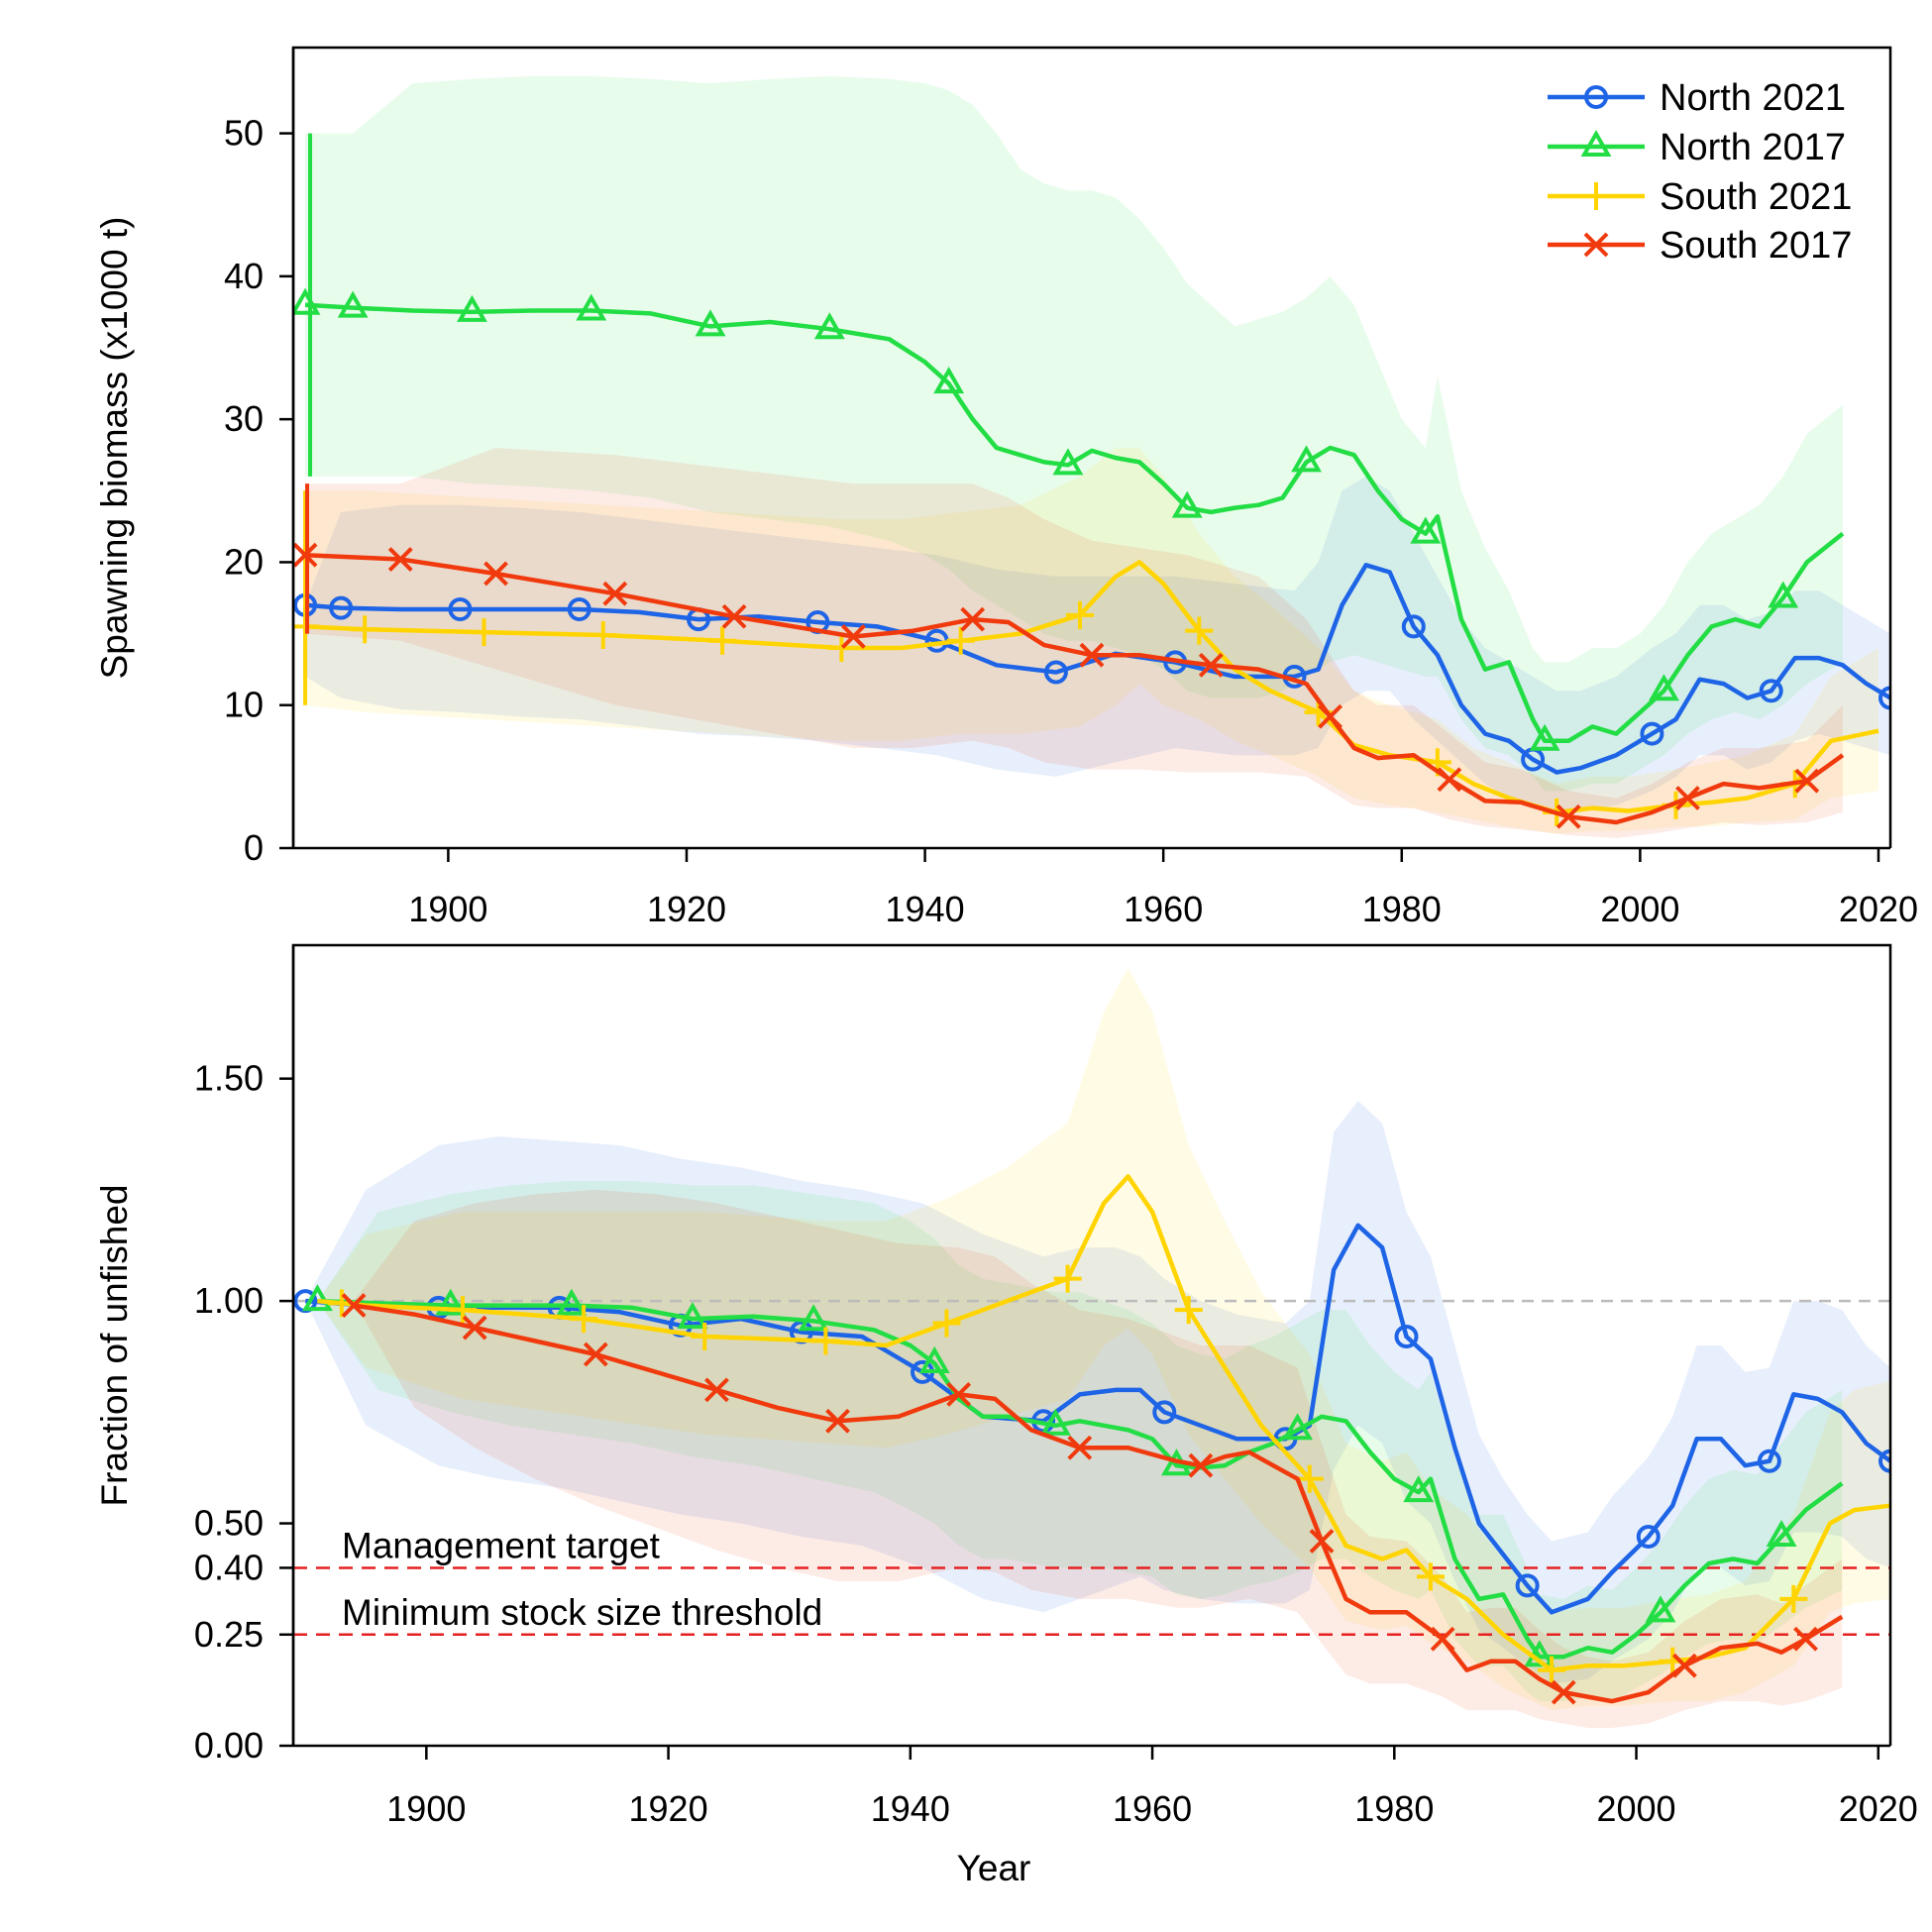  What do you see at coordinates (244, 133) in the screenshot?
I see `top-y-tick-label-5: 50` at bounding box center [244, 133].